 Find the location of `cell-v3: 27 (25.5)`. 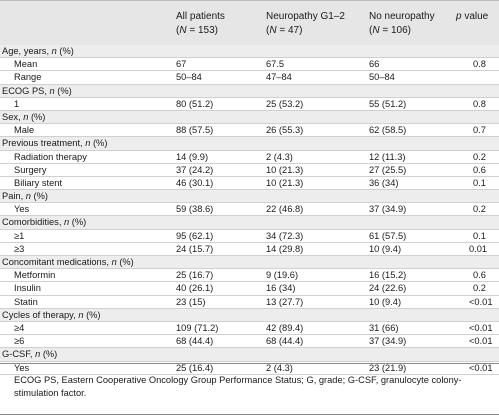

cell-v3: 27 (25.5) is located at coordinates (388, 169).